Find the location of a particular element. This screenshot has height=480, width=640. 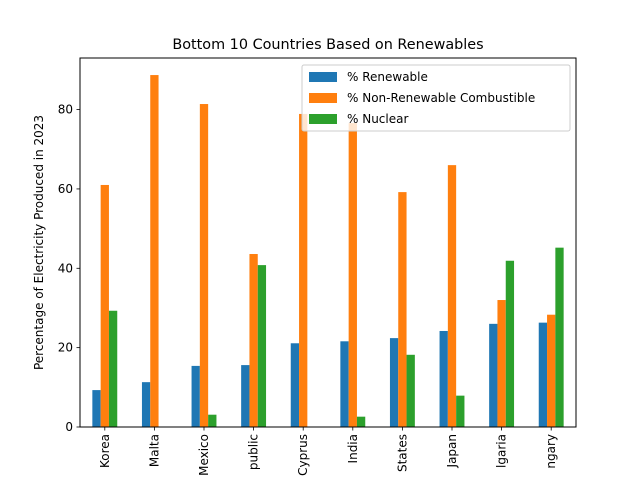

x-tick-label: Mexico is located at coordinates (204, 455).